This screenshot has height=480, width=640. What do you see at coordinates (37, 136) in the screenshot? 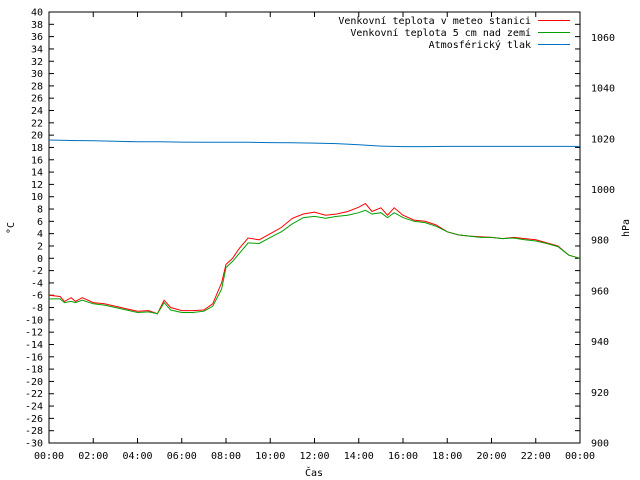
I see `y-tick-label: 20` at bounding box center [37, 136].